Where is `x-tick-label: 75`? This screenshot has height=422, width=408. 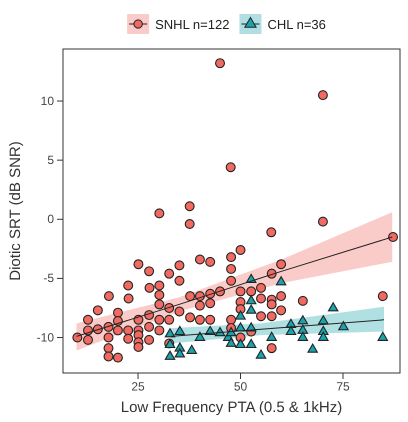
x-tick-label: 75 is located at coordinates (343, 387).